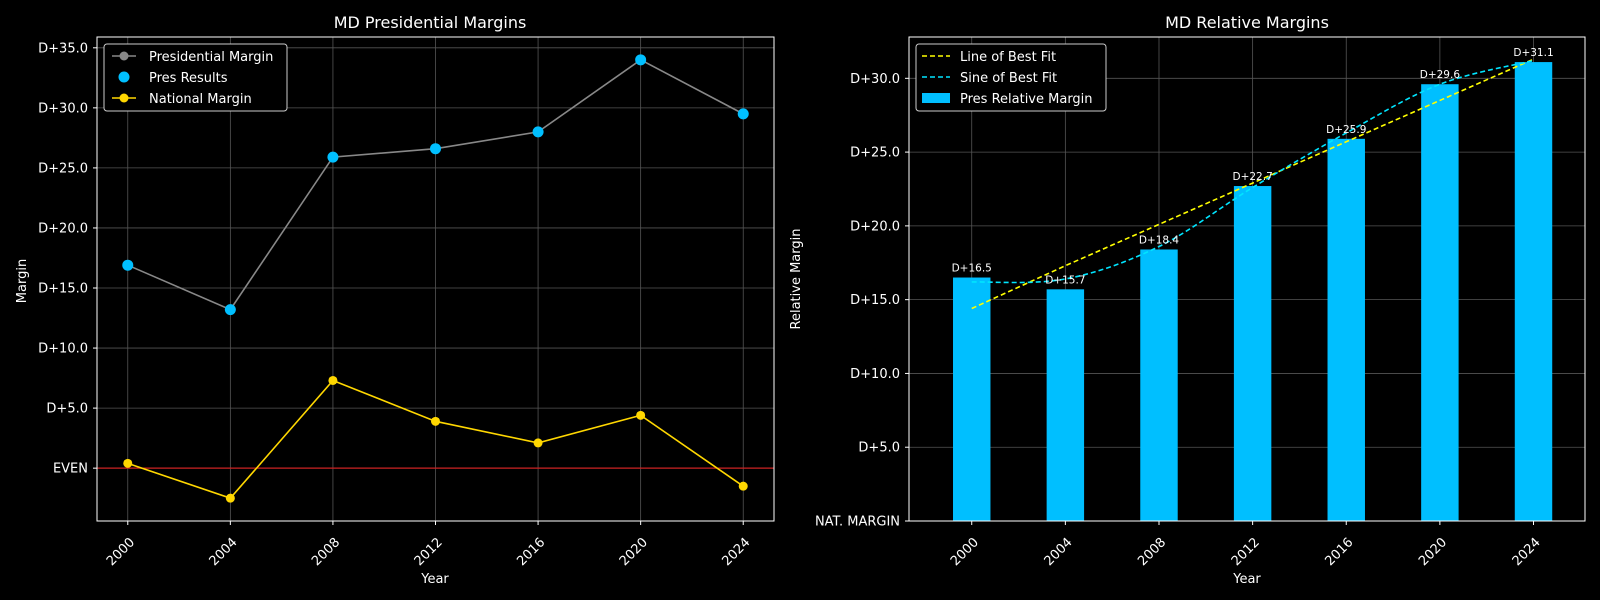 This screenshot has height=600, width=1600. What do you see at coordinates (63, 349) in the screenshot?
I see `left-ytick-label-2: D+10.0` at bounding box center [63, 349].